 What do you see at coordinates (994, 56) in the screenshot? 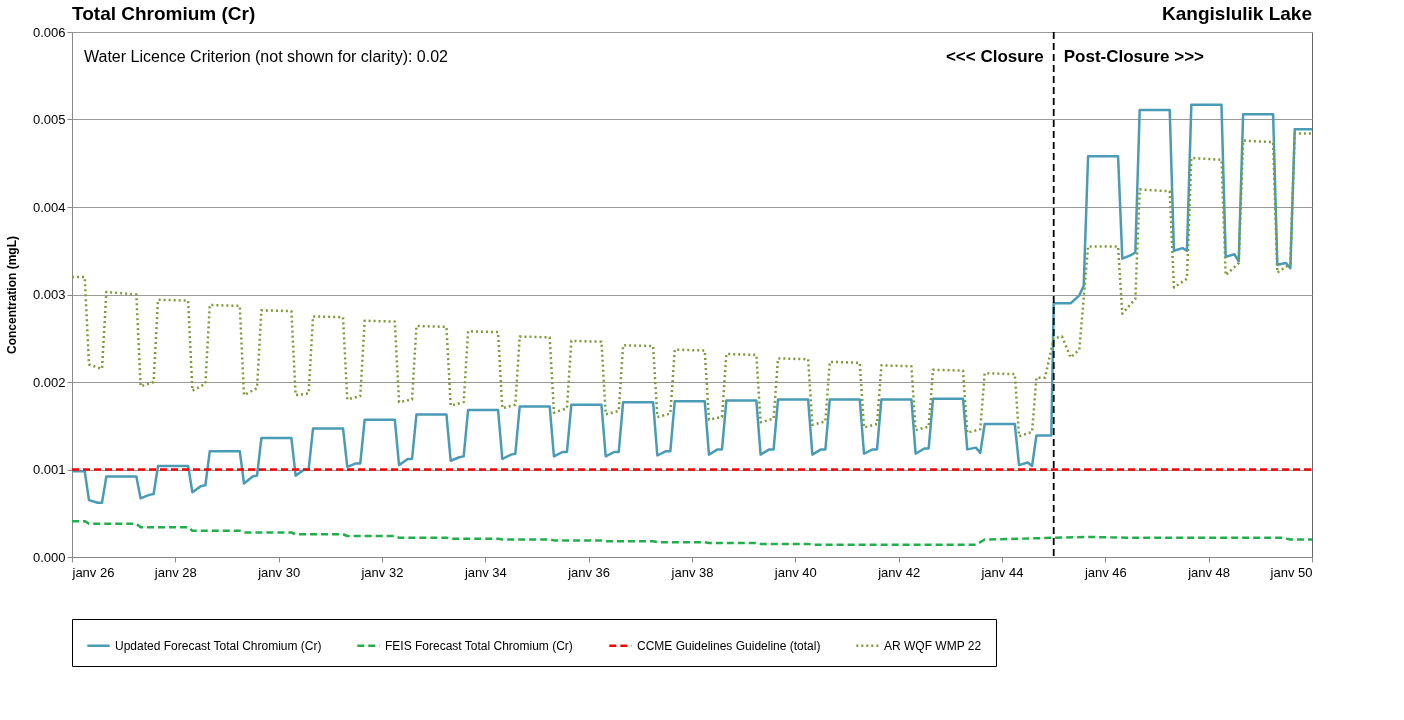
I see `annotation: <<< Closure` at bounding box center [994, 56].